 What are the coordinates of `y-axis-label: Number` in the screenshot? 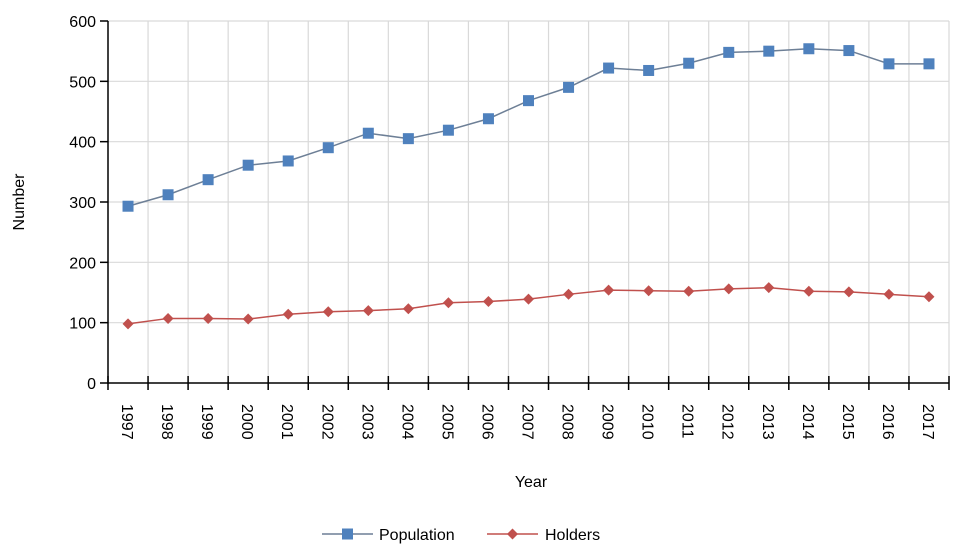 It's located at (19, 202).